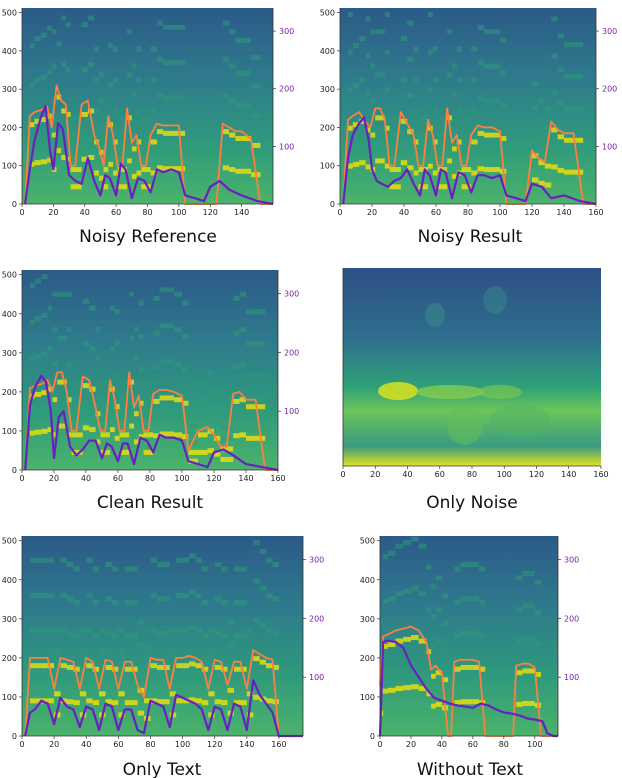  What do you see at coordinates (150, 503) in the screenshot?
I see `panel-caption: Clean Result` at bounding box center [150, 503].